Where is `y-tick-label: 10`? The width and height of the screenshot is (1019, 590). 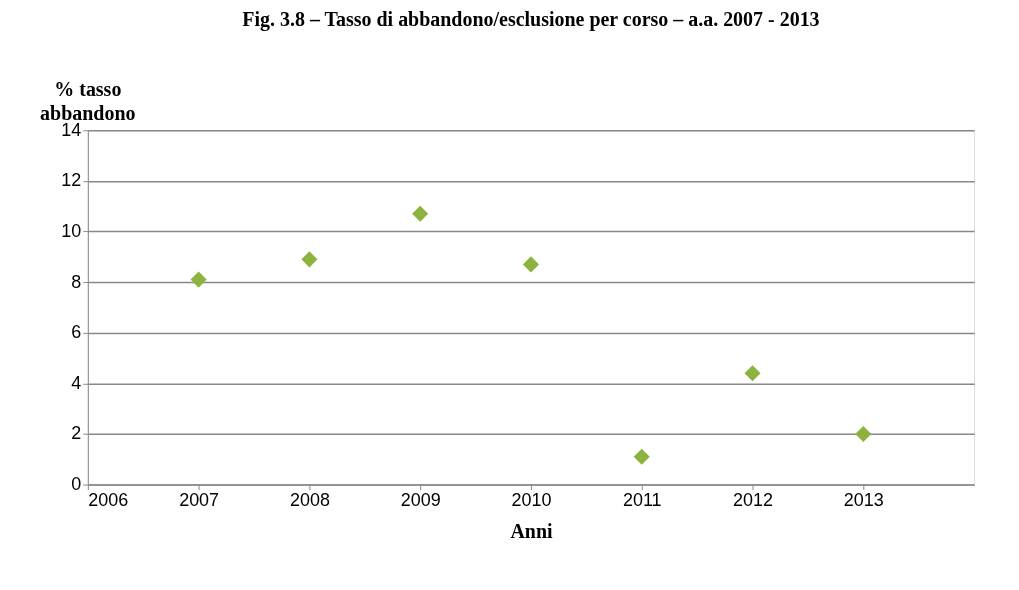 y-tick-label: 10 is located at coordinates (71, 231).